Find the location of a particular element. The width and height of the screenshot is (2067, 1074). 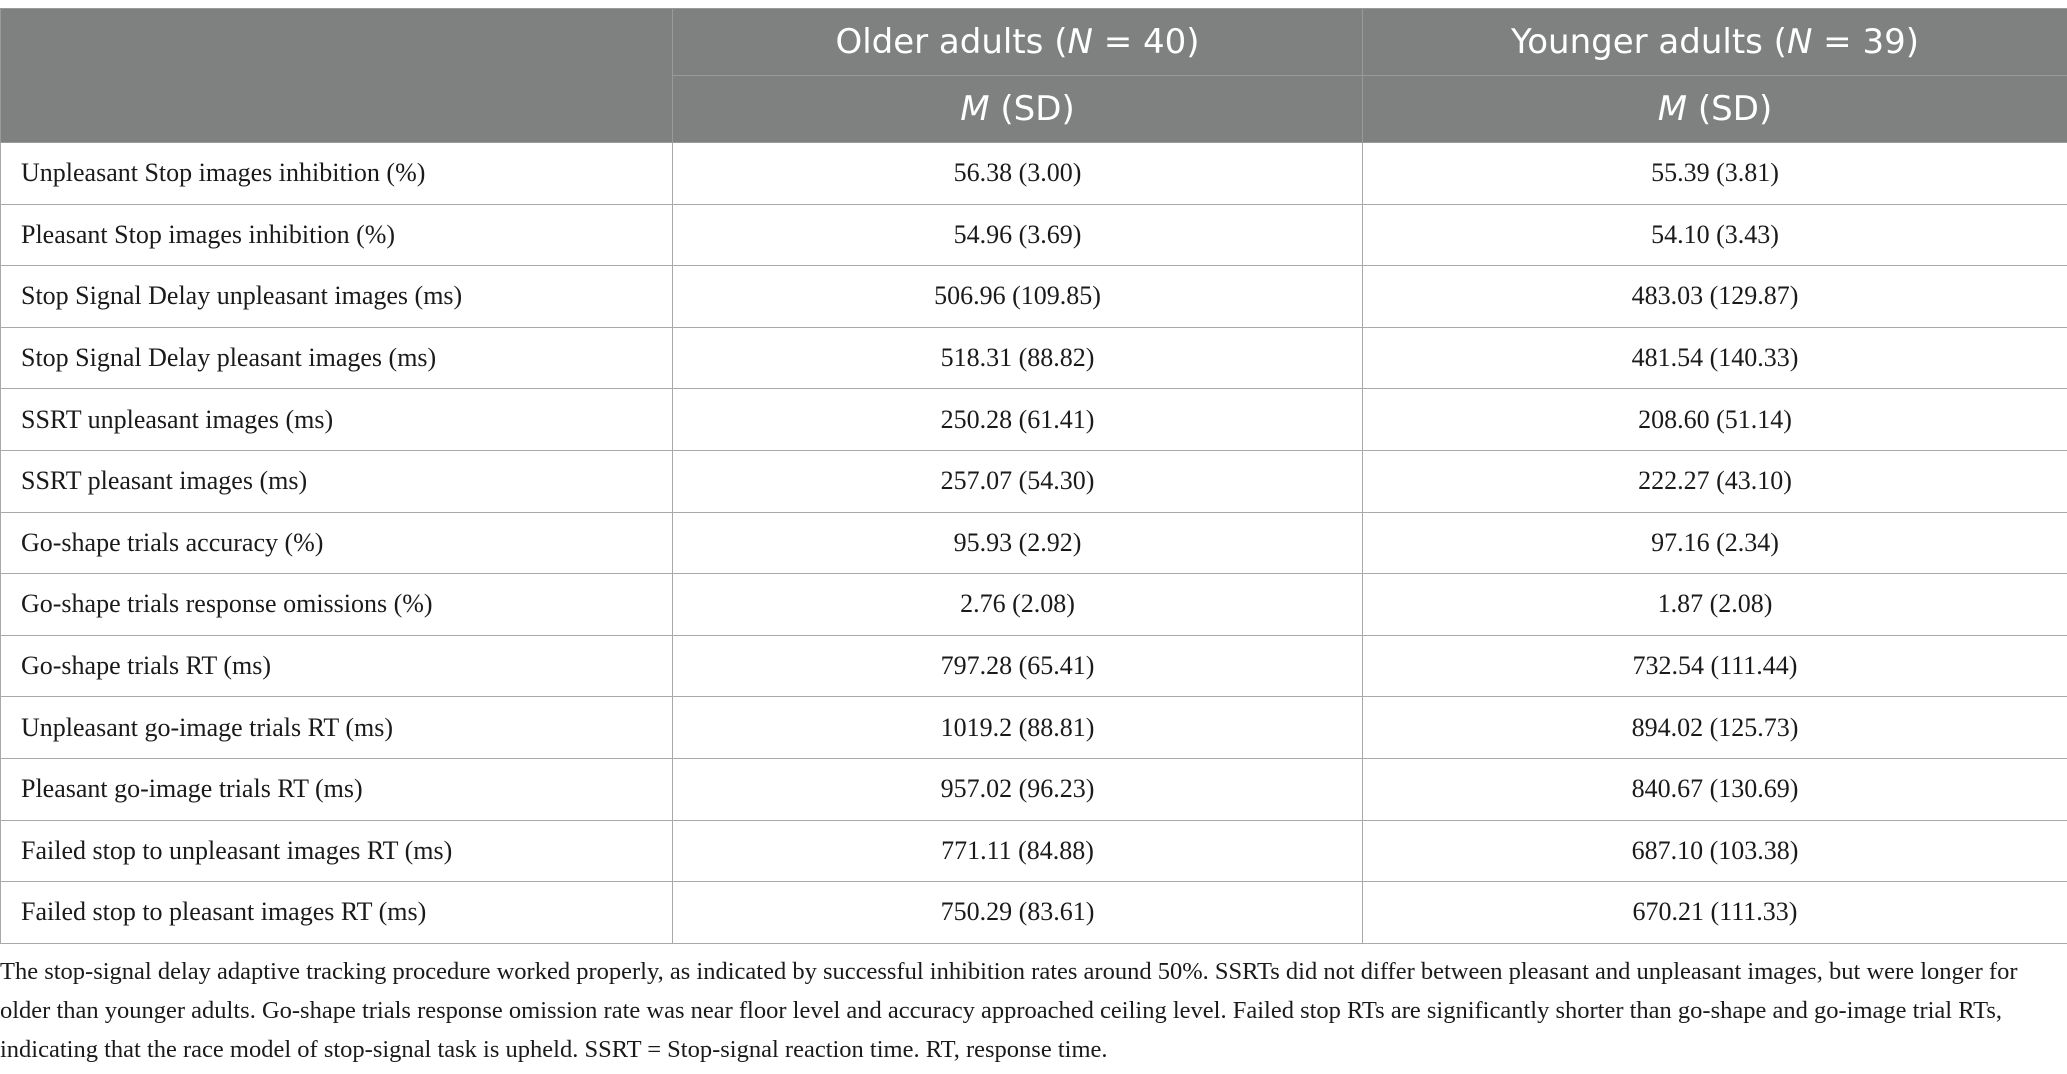

row-label: Stop Signal Delay pleasant images (ms) is located at coordinates (336, 358).